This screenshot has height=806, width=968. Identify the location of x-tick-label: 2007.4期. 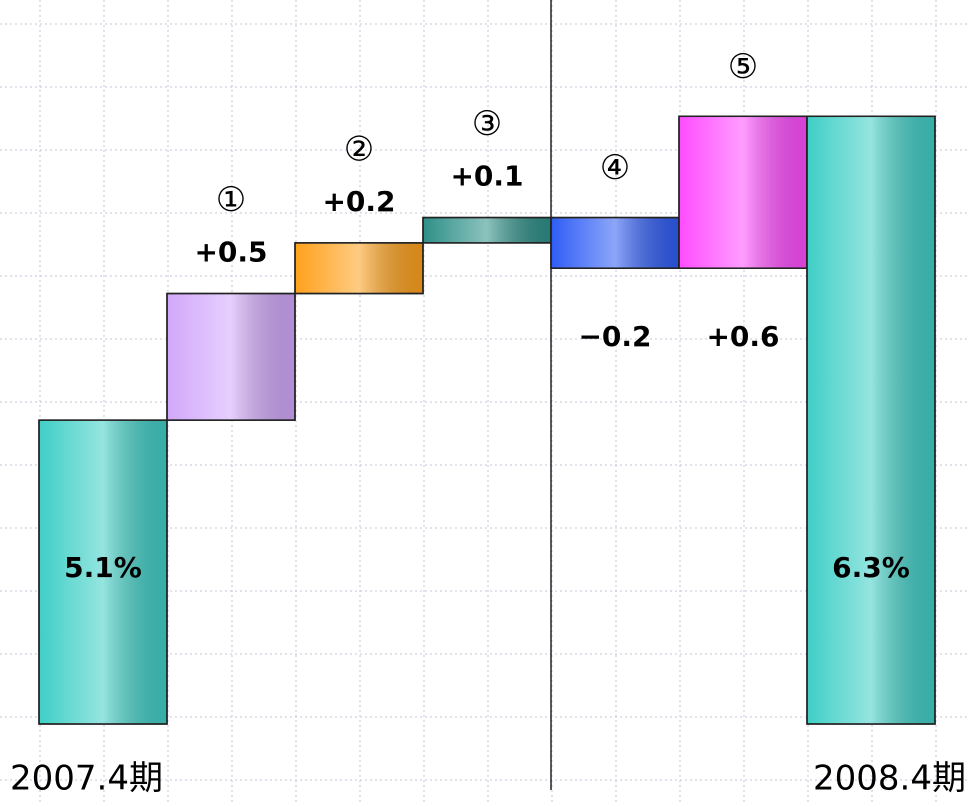
(86, 779).